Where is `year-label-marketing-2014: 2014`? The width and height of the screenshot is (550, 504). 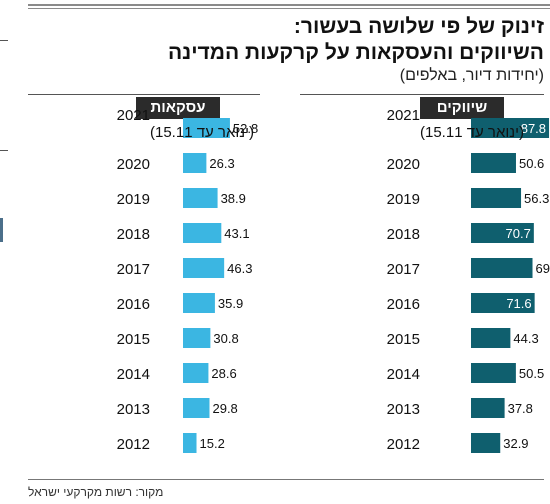 year-label-marketing-2014: 2014 is located at coordinates (403, 374).